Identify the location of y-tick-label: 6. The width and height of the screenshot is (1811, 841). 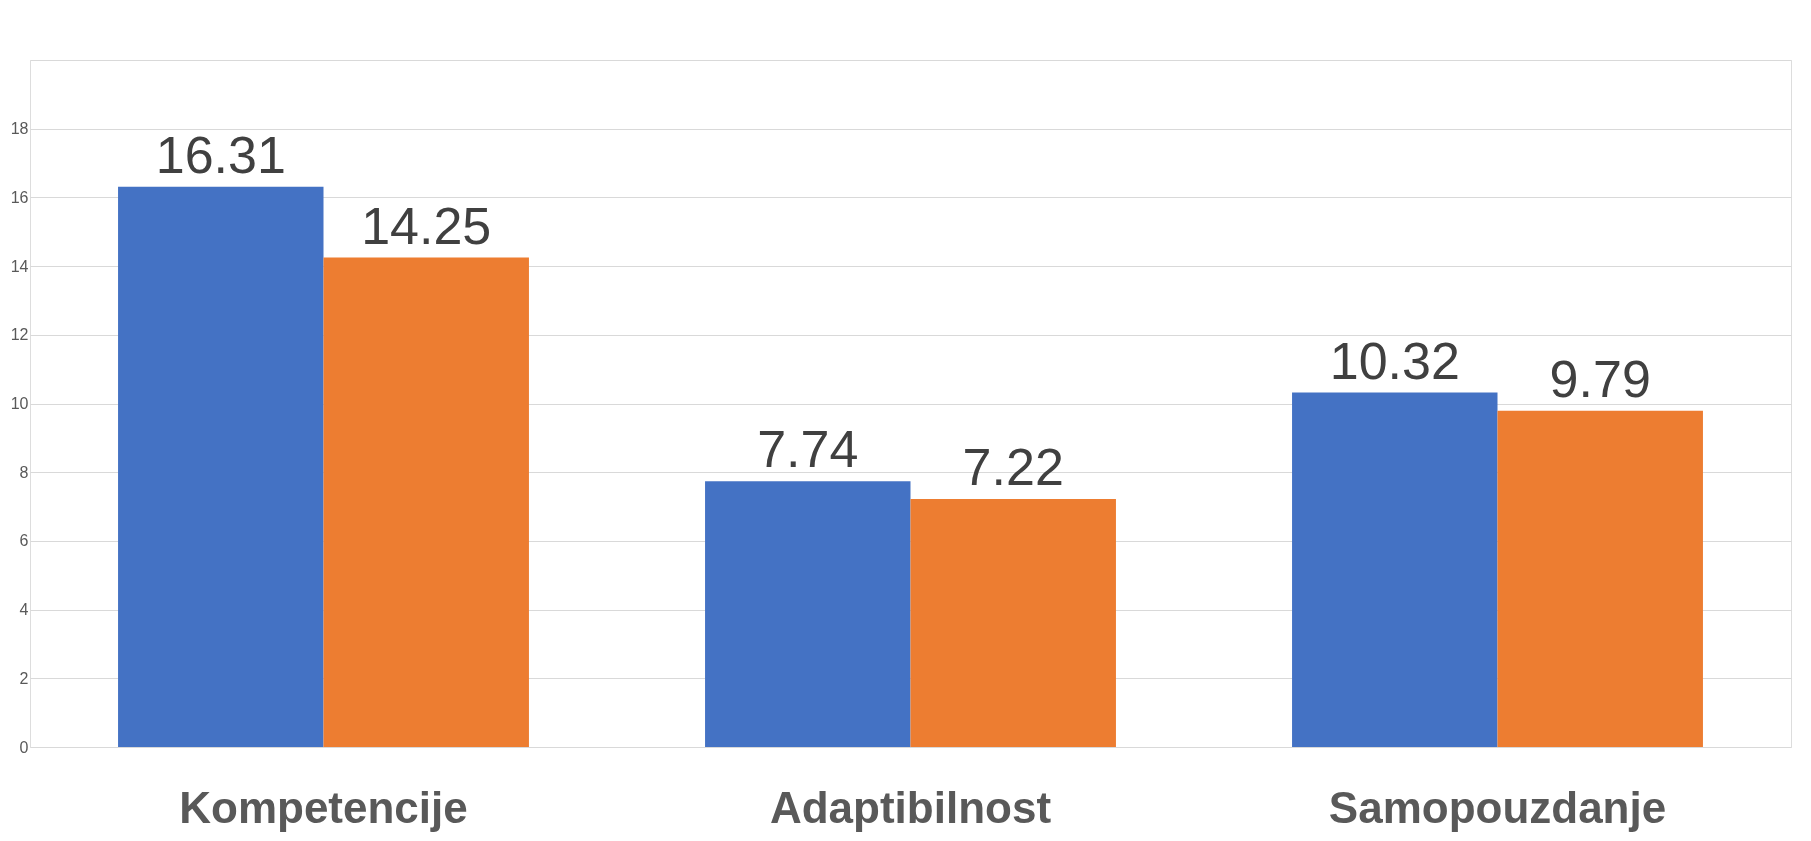
(24, 541).